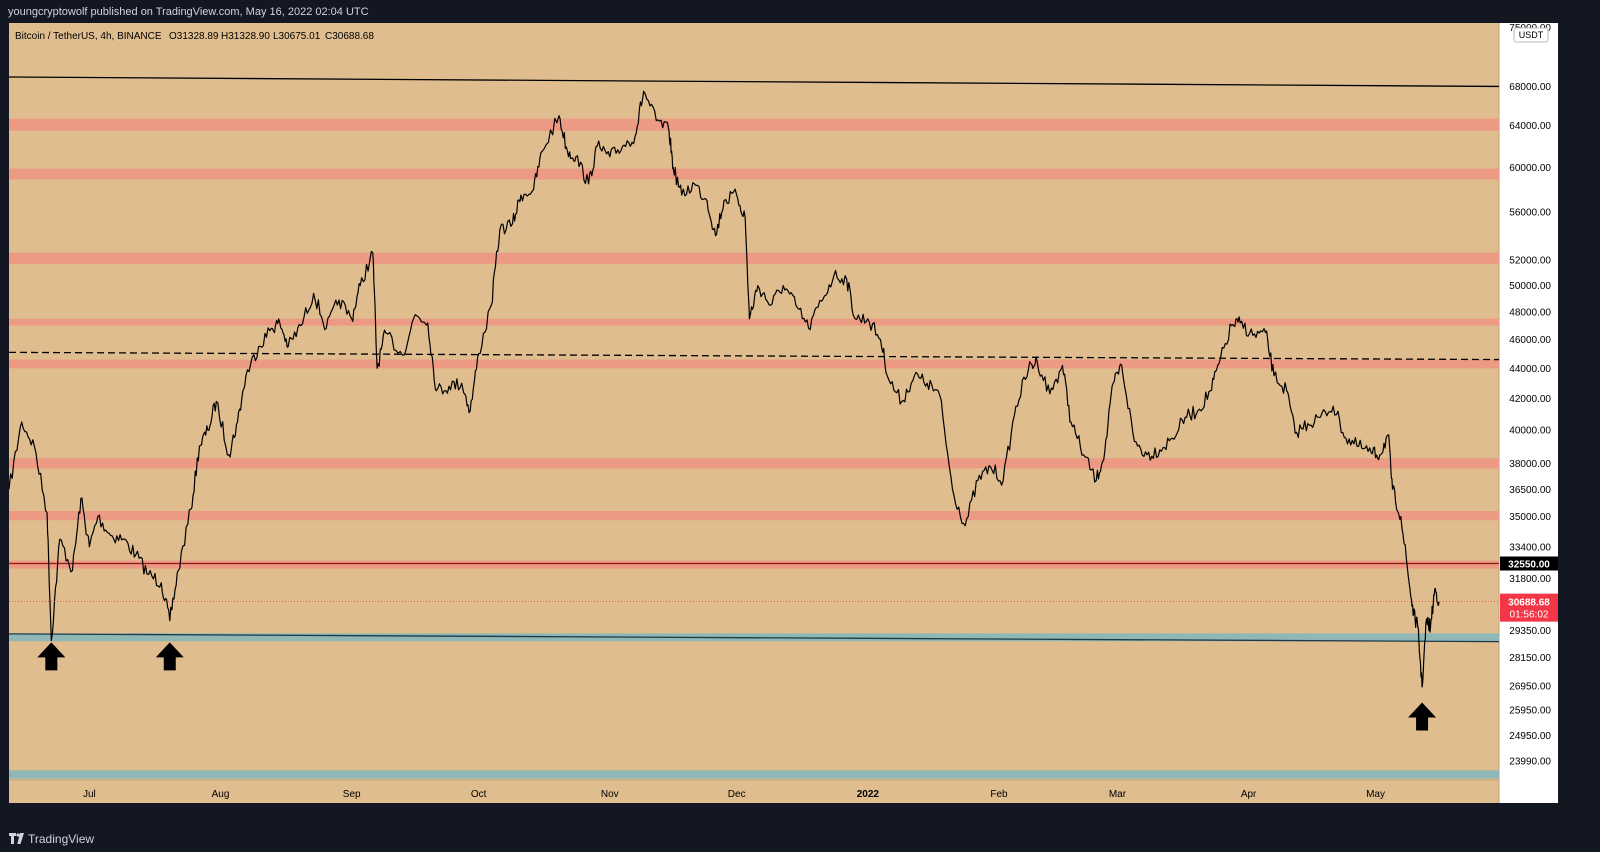 The width and height of the screenshot is (1600, 852). I want to click on x-tick-label: Dec, so click(737, 794).